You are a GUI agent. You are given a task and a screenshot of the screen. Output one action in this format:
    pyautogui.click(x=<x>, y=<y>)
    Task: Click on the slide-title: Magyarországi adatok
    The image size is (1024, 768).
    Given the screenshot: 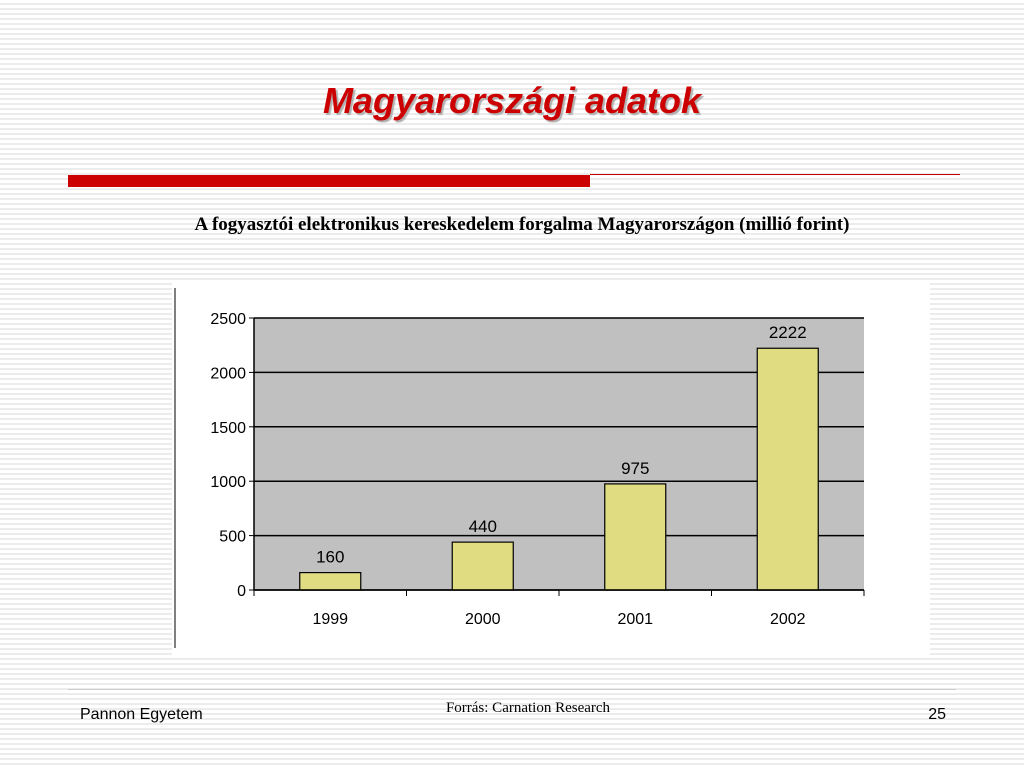 What is the action you would take?
    pyautogui.click(x=512, y=100)
    